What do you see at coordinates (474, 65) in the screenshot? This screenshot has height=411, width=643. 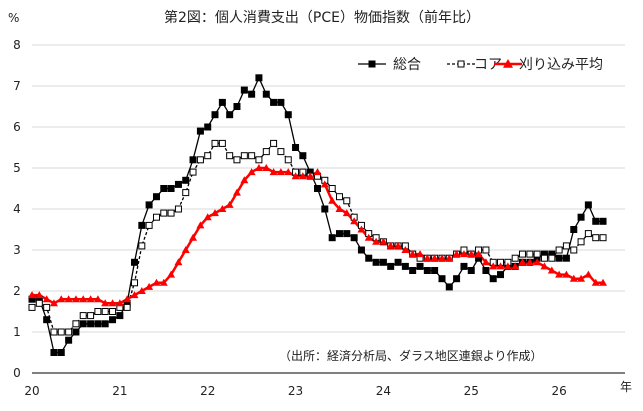 I see `legend-entry-2: コア` at bounding box center [474, 65].